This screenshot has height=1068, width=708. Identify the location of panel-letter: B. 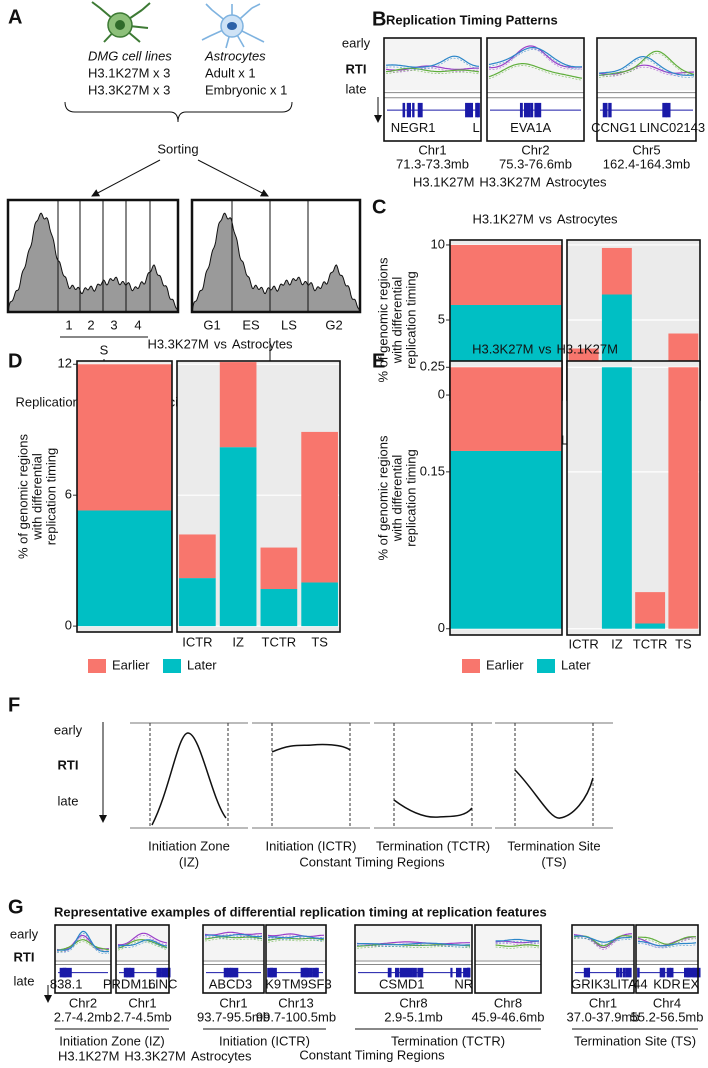
(379, 19).